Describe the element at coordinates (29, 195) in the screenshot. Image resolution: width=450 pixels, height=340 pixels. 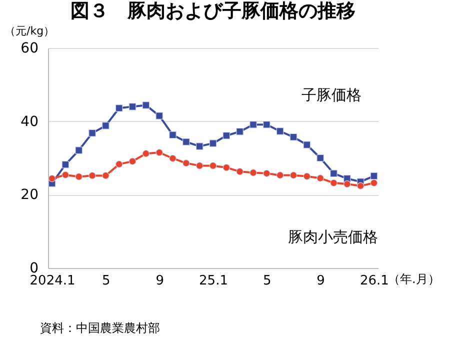
I see `y-tick-label: 20` at that location.